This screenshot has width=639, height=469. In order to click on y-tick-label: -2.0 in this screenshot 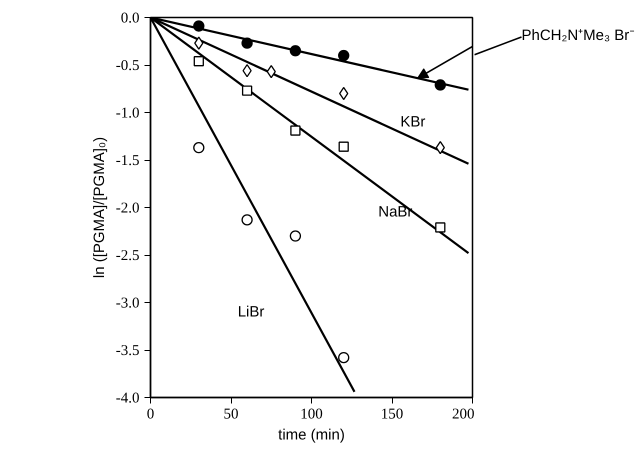, I will do `click(128, 208)`.